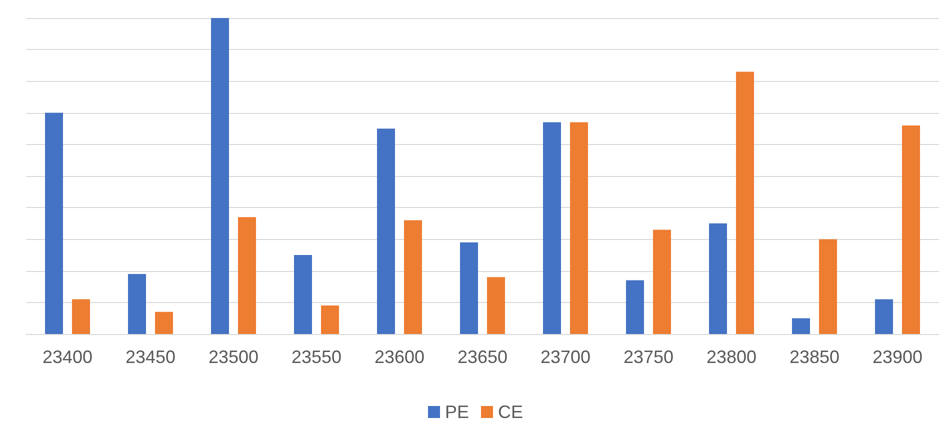 This screenshot has height=436, width=951. Describe the element at coordinates (511, 412) in the screenshot. I see `legend-label: CE` at that location.